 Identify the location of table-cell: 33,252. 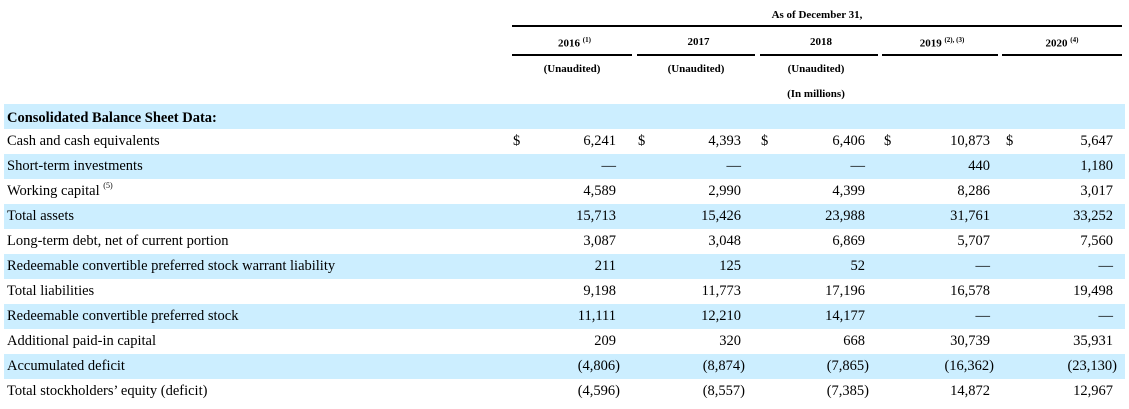
(1093, 216).